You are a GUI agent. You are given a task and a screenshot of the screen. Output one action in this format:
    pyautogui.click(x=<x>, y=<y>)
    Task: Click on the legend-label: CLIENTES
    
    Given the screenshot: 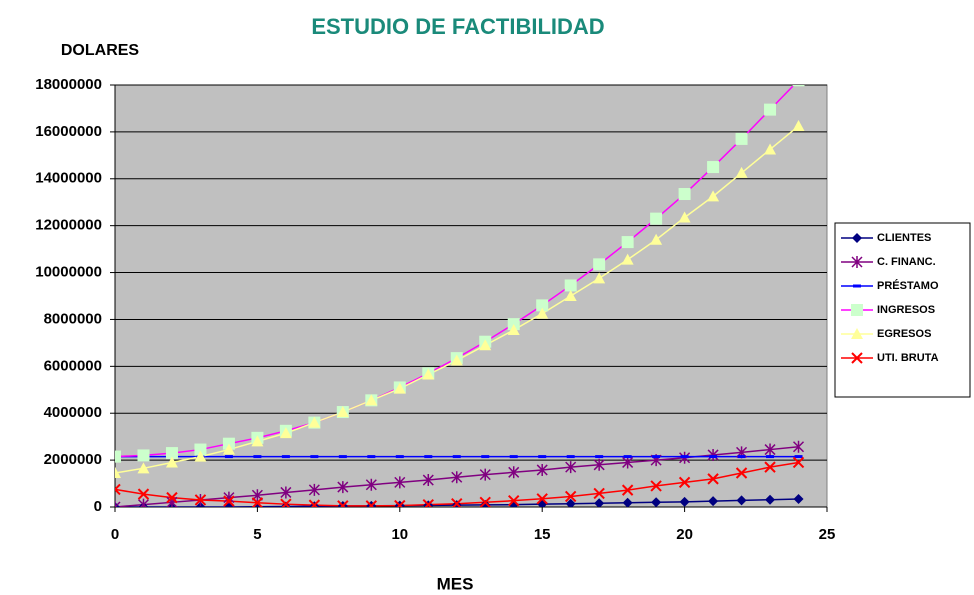 What is the action you would take?
    pyautogui.click(x=904, y=238)
    